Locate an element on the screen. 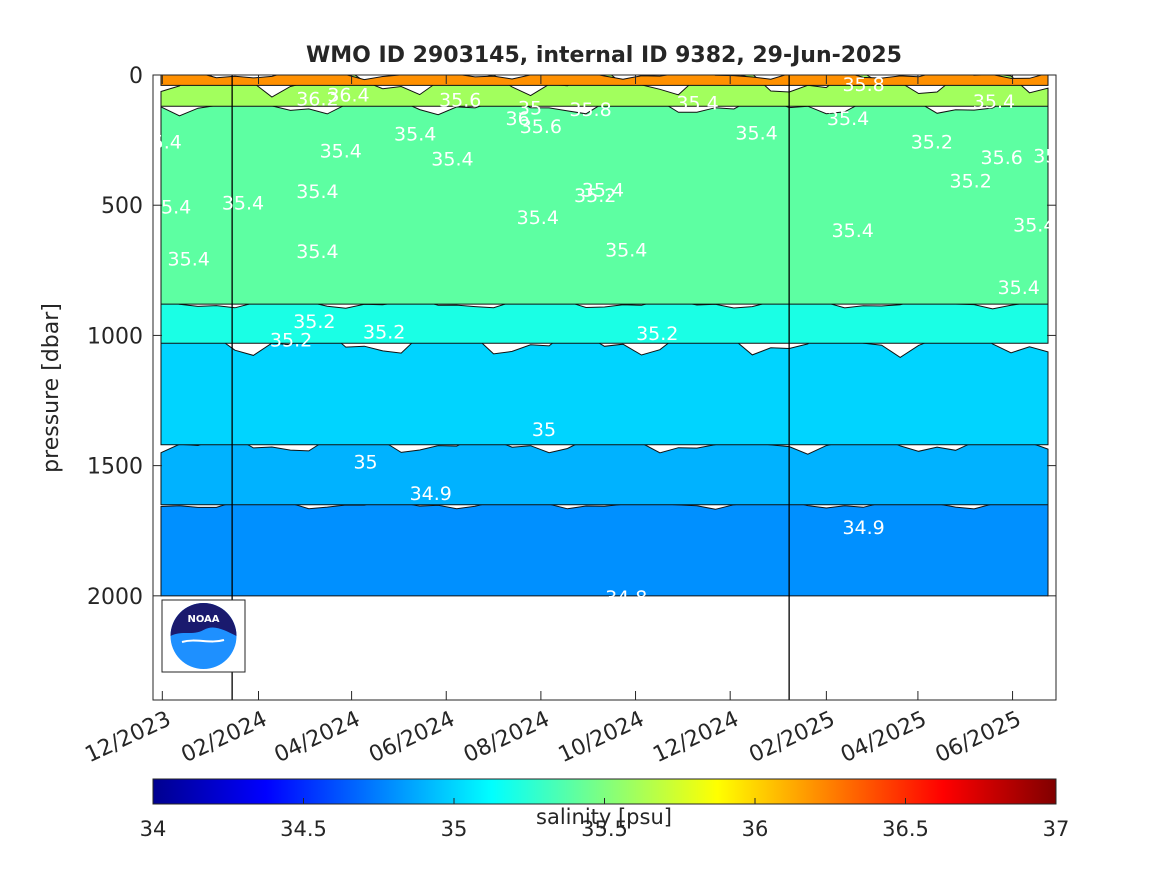 The height and width of the screenshot is (875, 1167). contour-label: 34.8 is located at coordinates (626, 598).